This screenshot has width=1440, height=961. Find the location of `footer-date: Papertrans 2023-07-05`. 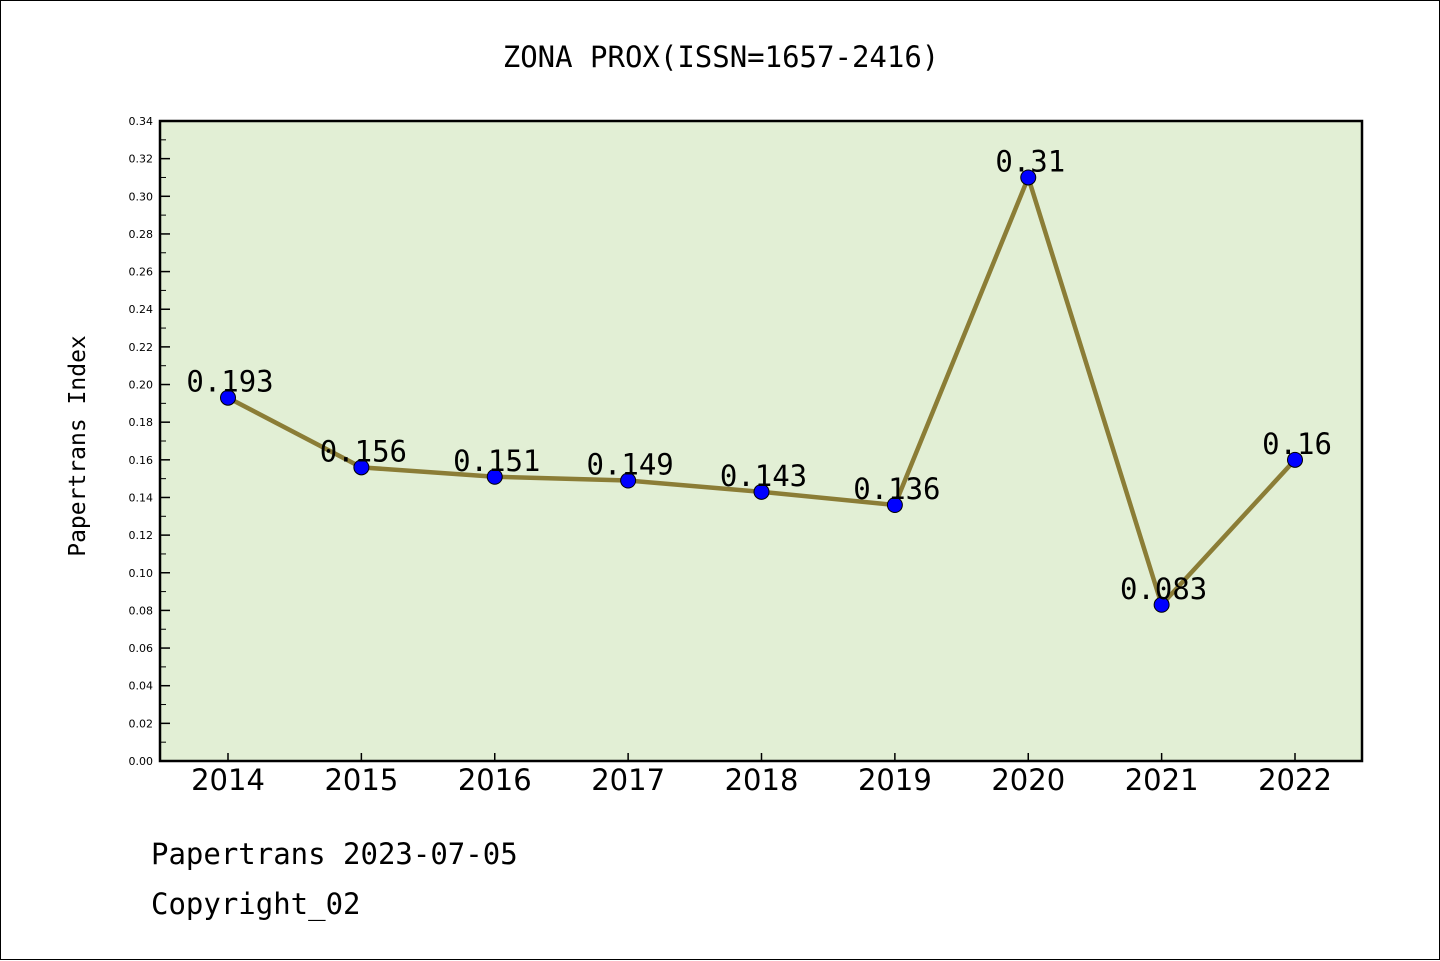

footer-date: Papertrans 2023-07-05 is located at coordinates (334, 854).